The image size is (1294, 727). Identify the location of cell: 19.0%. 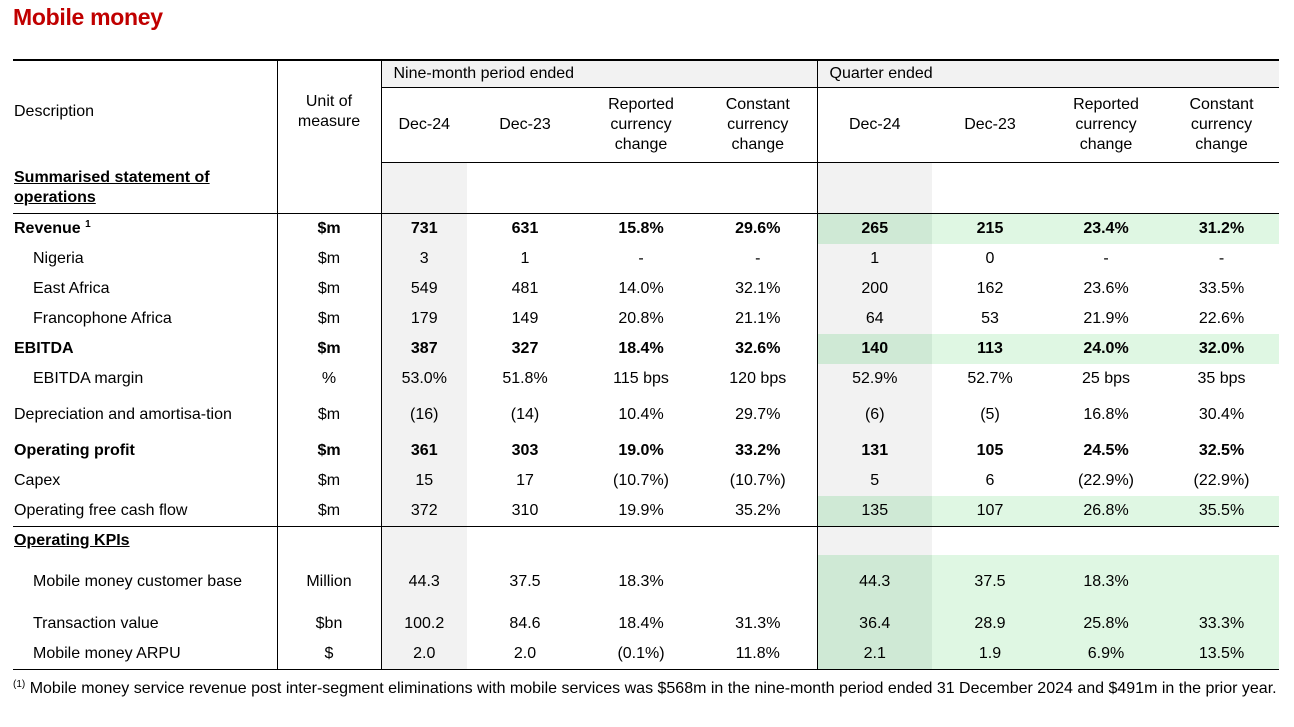
(641, 450).